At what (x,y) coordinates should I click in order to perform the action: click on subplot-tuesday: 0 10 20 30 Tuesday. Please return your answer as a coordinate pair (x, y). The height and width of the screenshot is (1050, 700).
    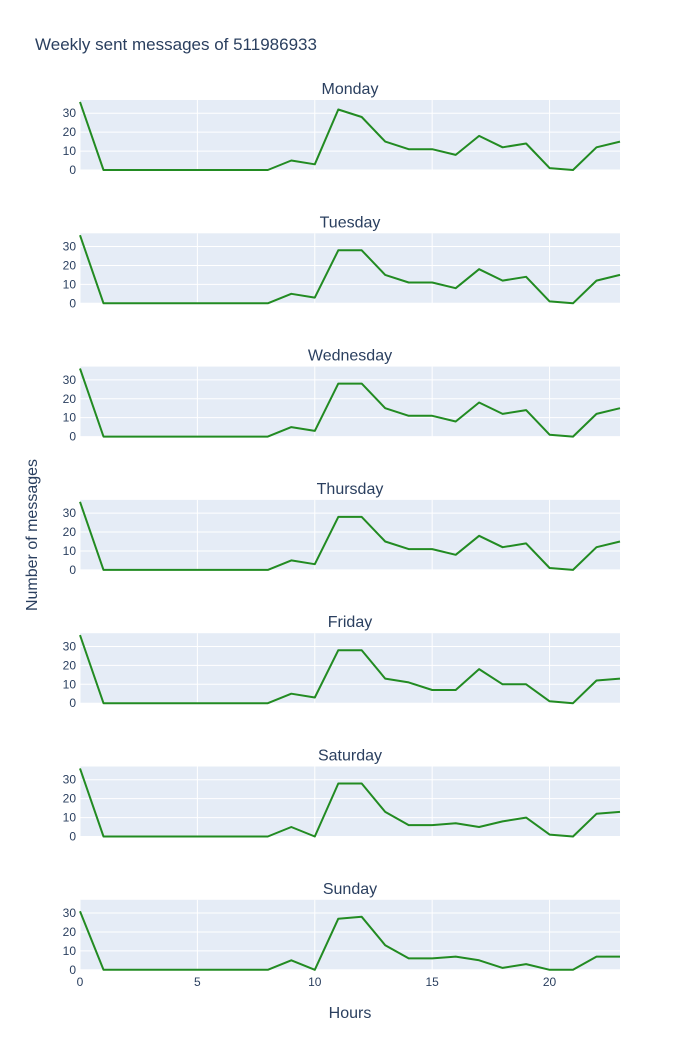
    Looking at the image, I should click on (342, 262).